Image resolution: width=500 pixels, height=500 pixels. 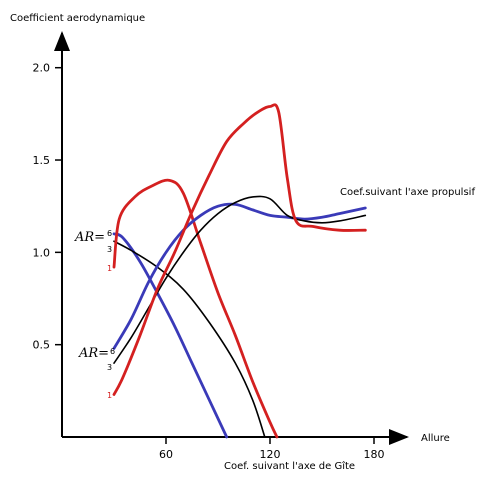 I want to click on y-tick-label: 1.0, so click(x=42, y=252).